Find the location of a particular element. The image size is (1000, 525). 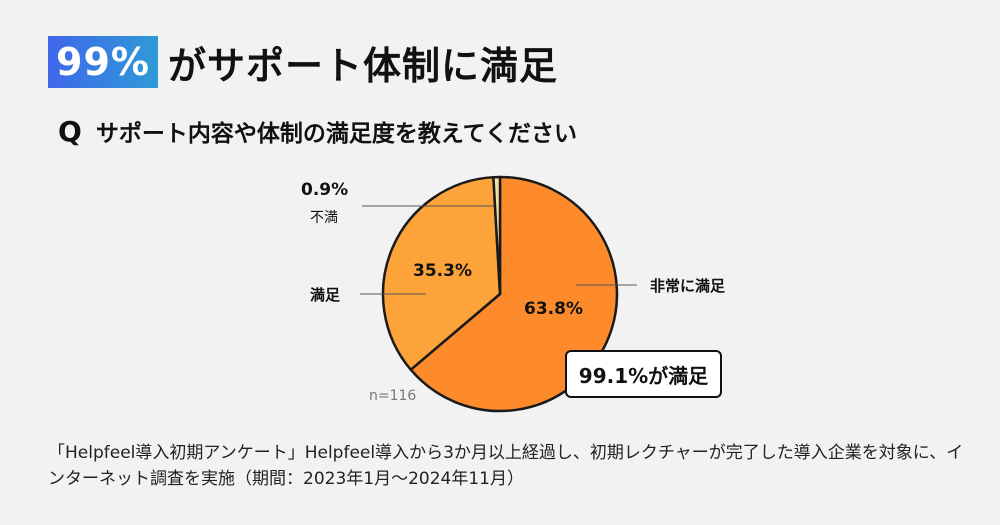

question-mark: Q is located at coordinates (70, 131).